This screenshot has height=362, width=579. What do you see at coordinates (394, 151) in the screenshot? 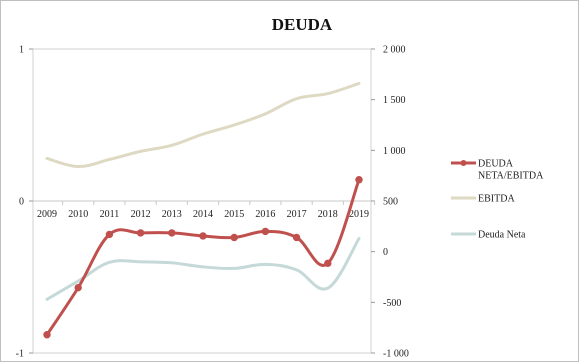
I see `right-axis-tick-label: 1 000` at bounding box center [394, 151].